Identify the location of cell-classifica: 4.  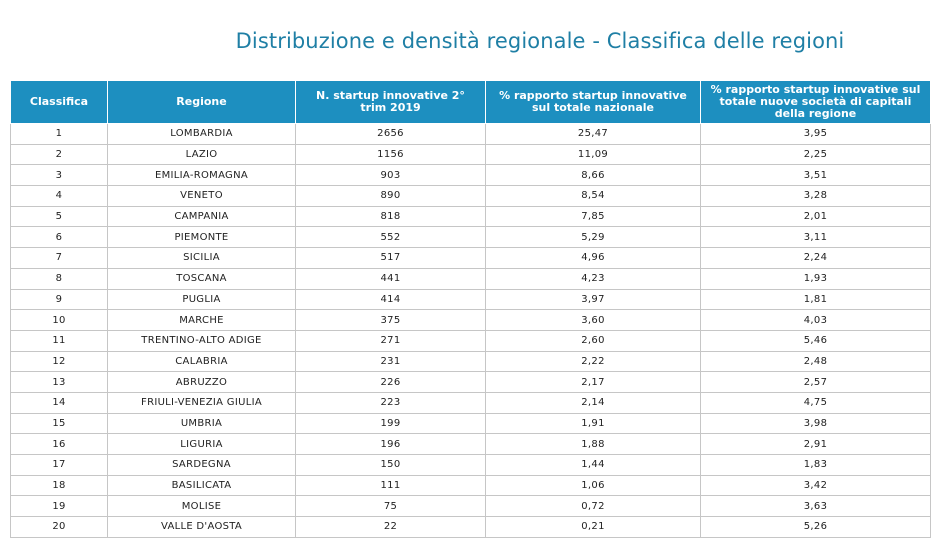
(59, 196).